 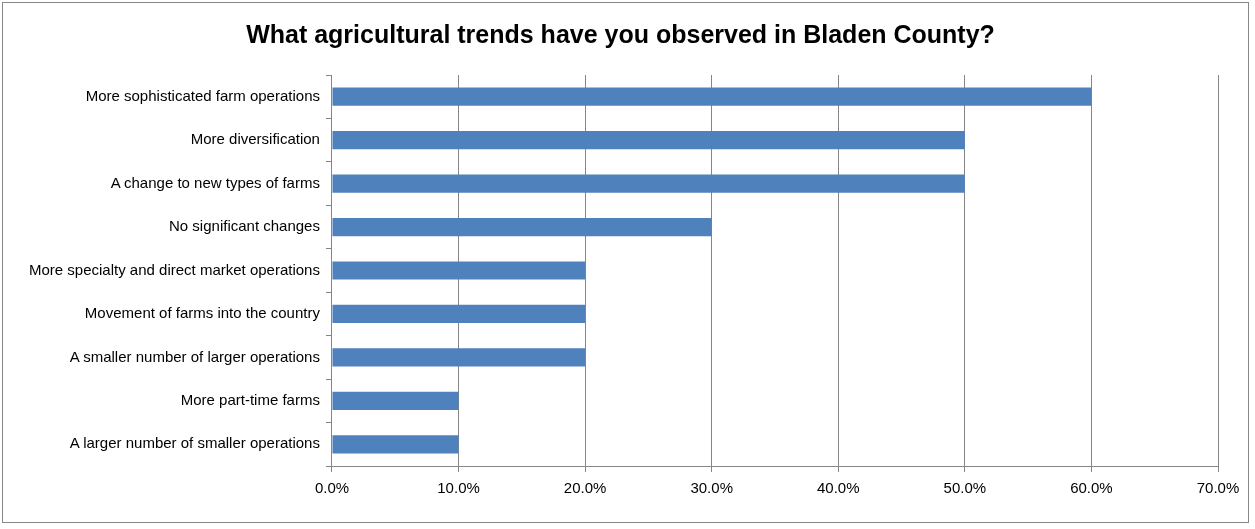 What do you see at coordinates (838, 488) in the screenshot?
I see `x-tick-label: 40.0%` at bounding box center [838, 488].